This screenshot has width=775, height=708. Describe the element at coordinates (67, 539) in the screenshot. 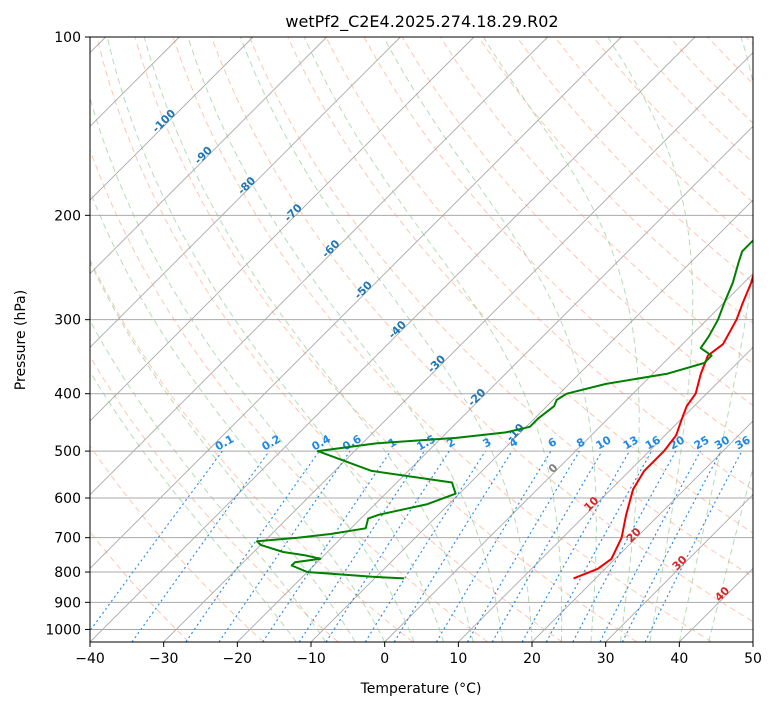

I see `y-tick-label: 700` at that location.